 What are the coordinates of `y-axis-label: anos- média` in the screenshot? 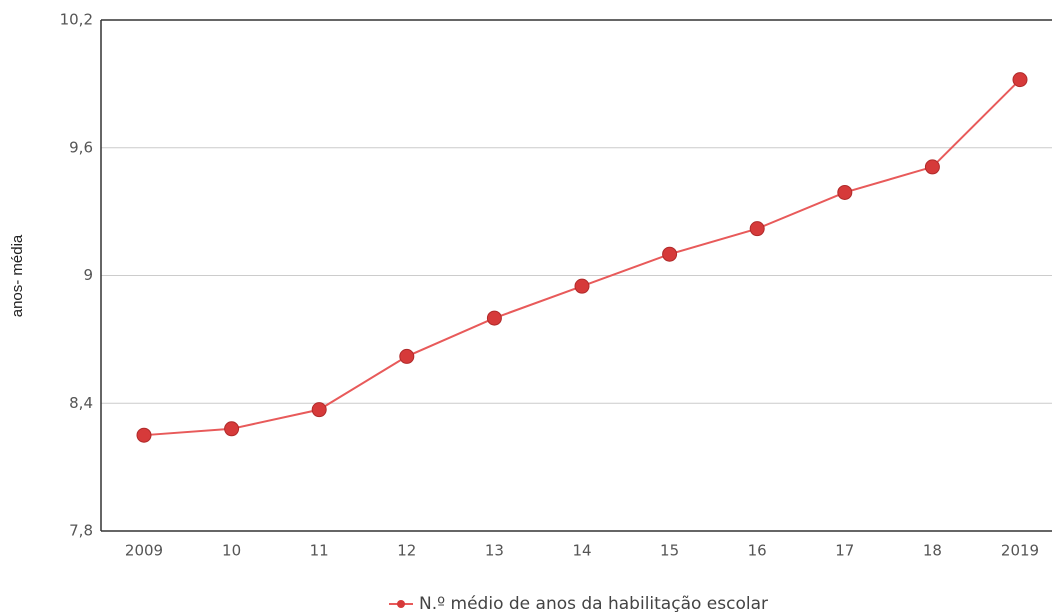 It's located at (17, 275).